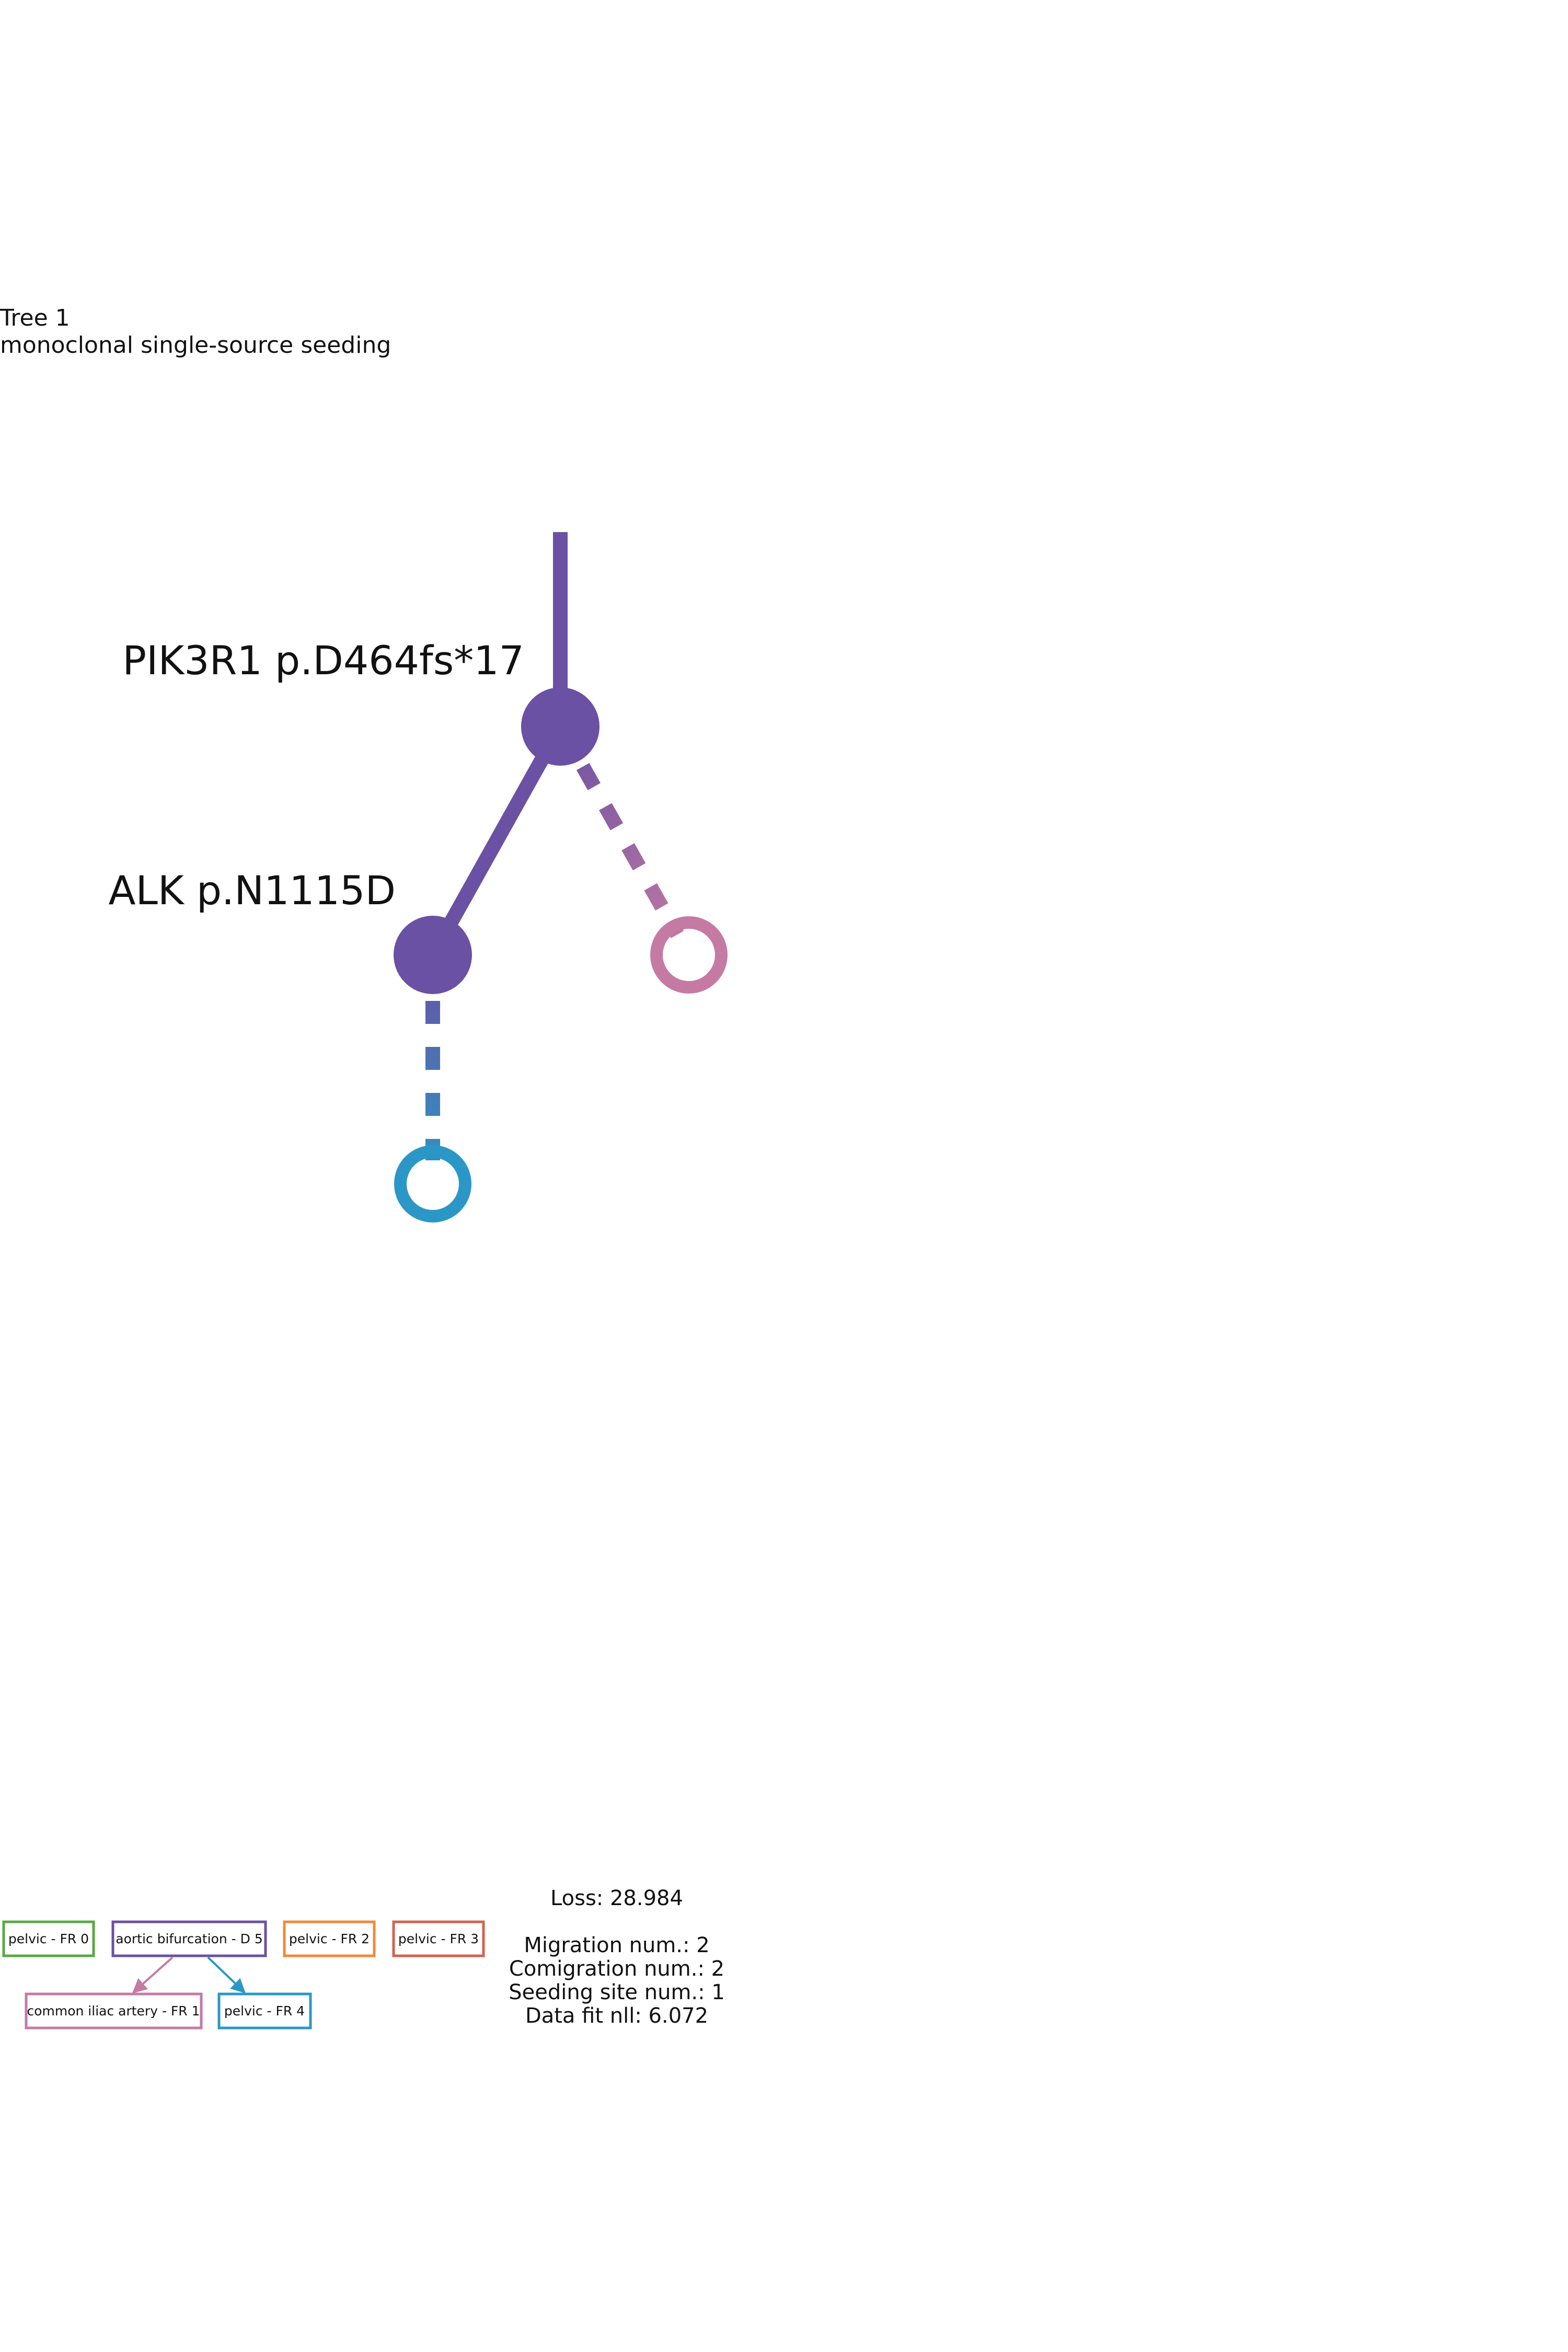  I want to click on node-label-n2: ALK p.N1115D, so click(252, 890).